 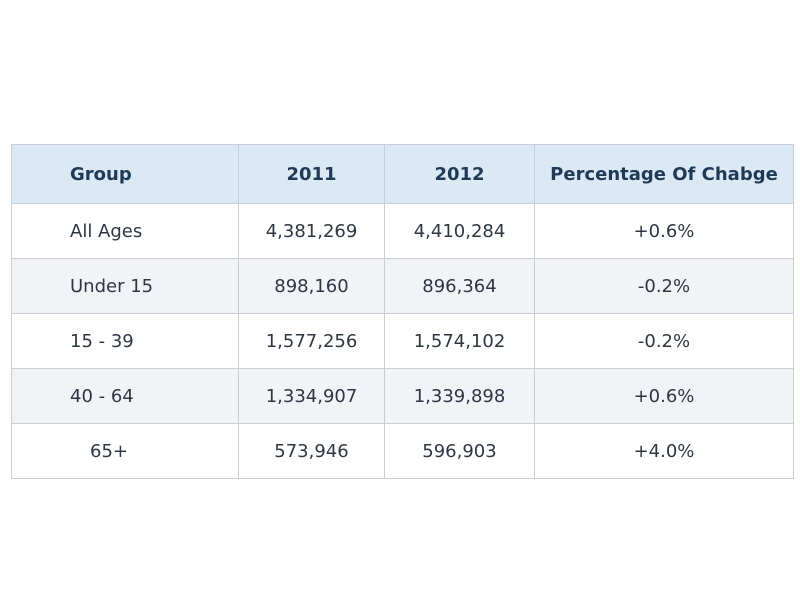 What do you see at coordinates (125, 231) in the screenshot?
I see `cell-group: All Ages` at bounding box center [125, 231].